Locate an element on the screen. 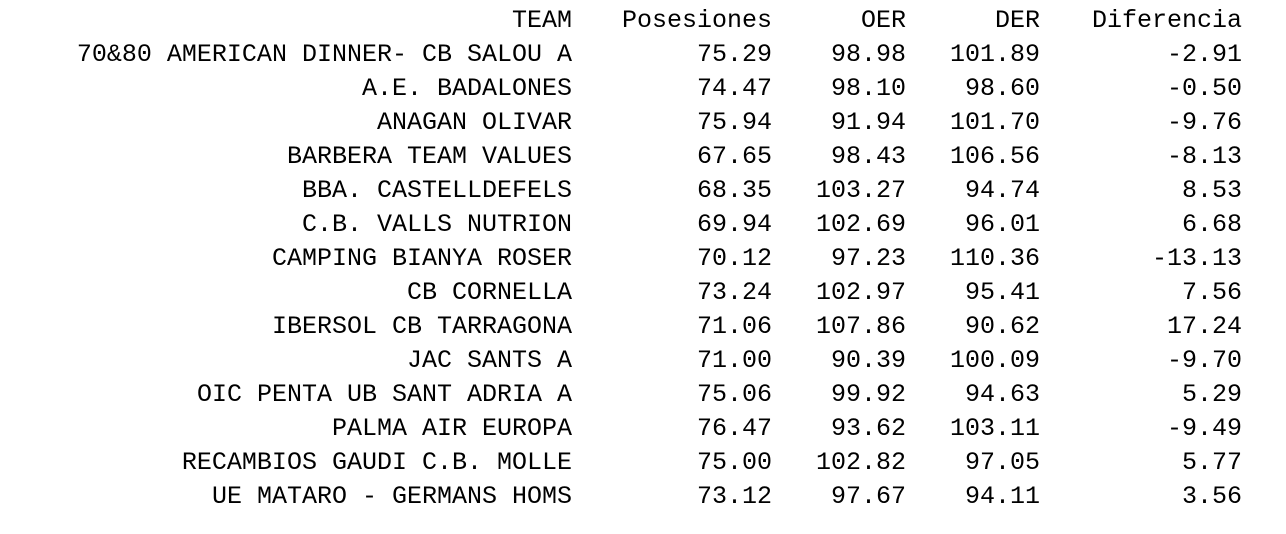 The height and width of the screenshot is (534, 1286). cell-der: 100.09 is located at coordinates (994, 360).